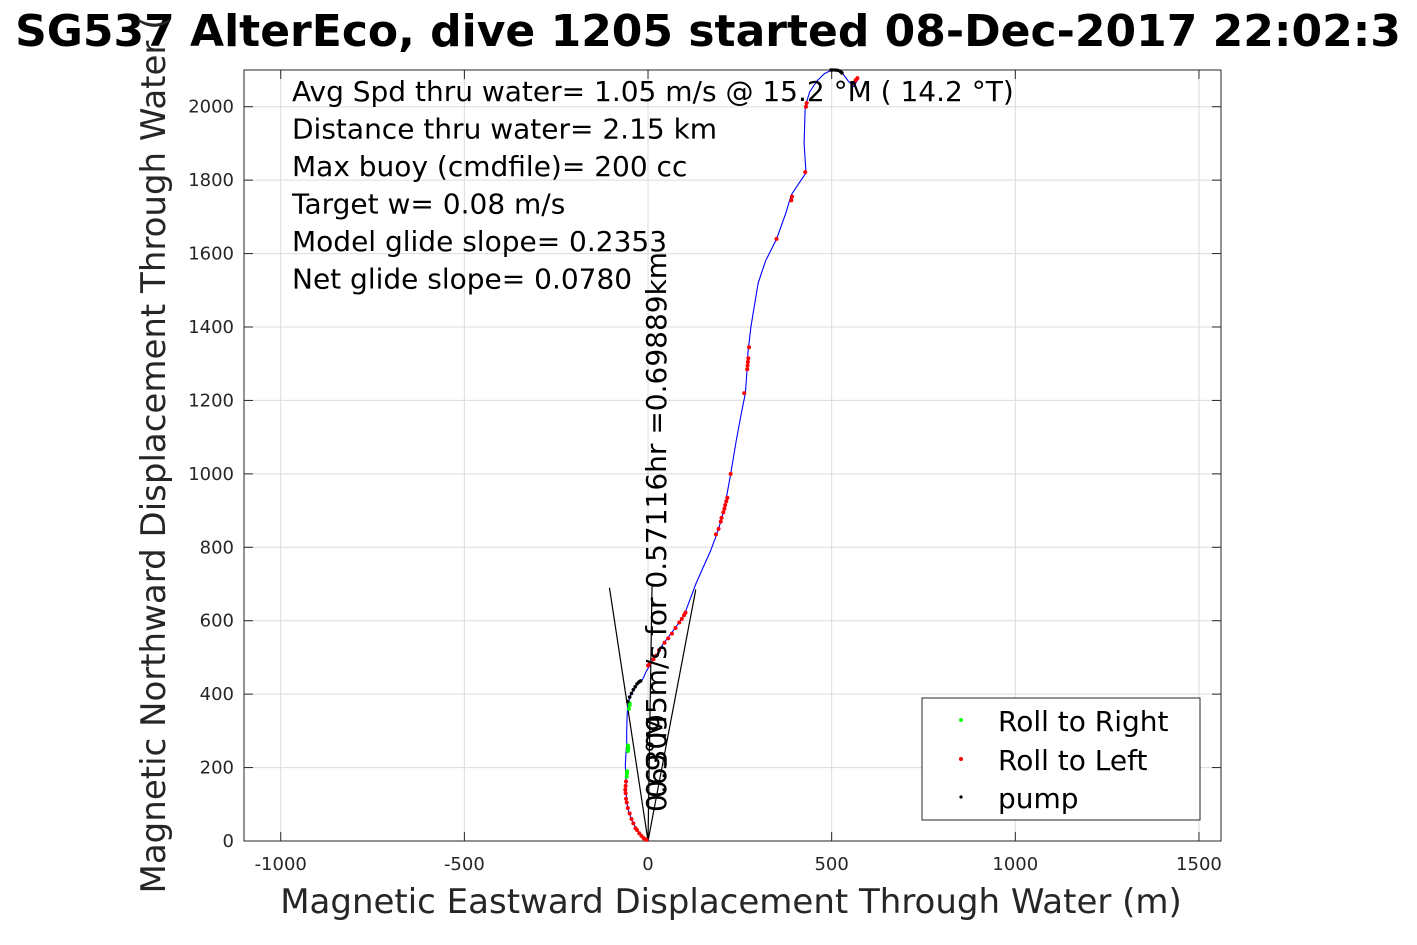 The height and width of the screenshot is (945, 1417). Describe the element at coordinates (464, 864) in the screenshot. I see `x-tick-label: -500` at that location.